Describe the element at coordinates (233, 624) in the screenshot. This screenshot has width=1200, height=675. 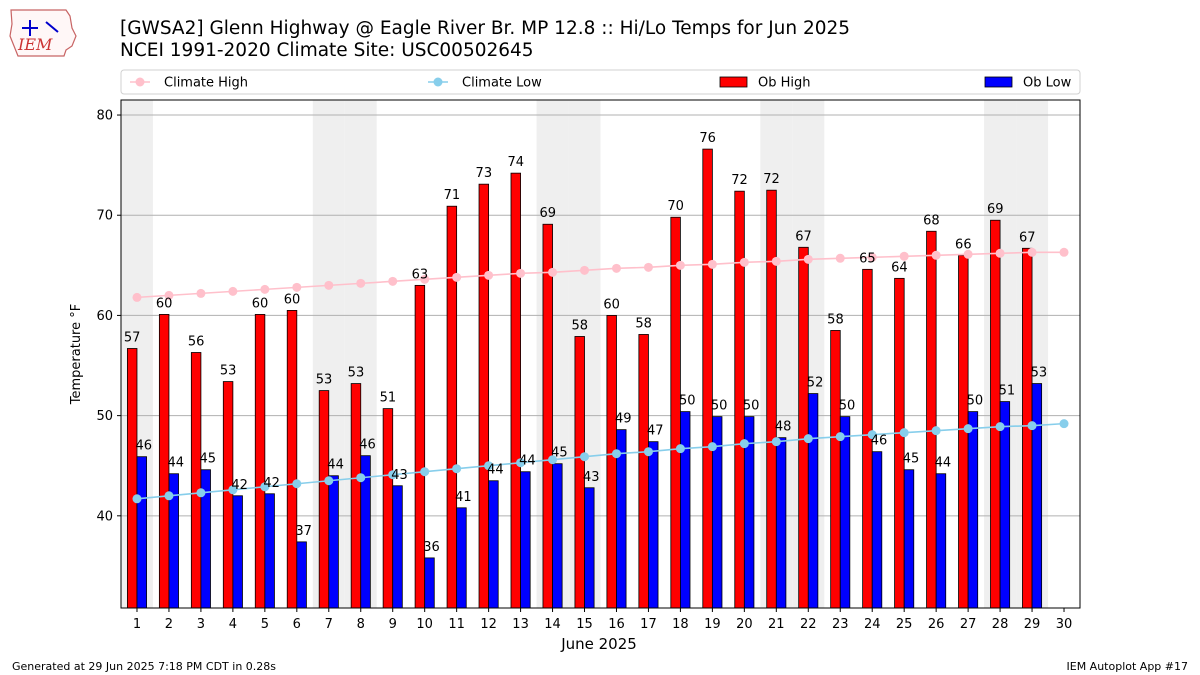
I see `x-tick-label: 4` at that location.